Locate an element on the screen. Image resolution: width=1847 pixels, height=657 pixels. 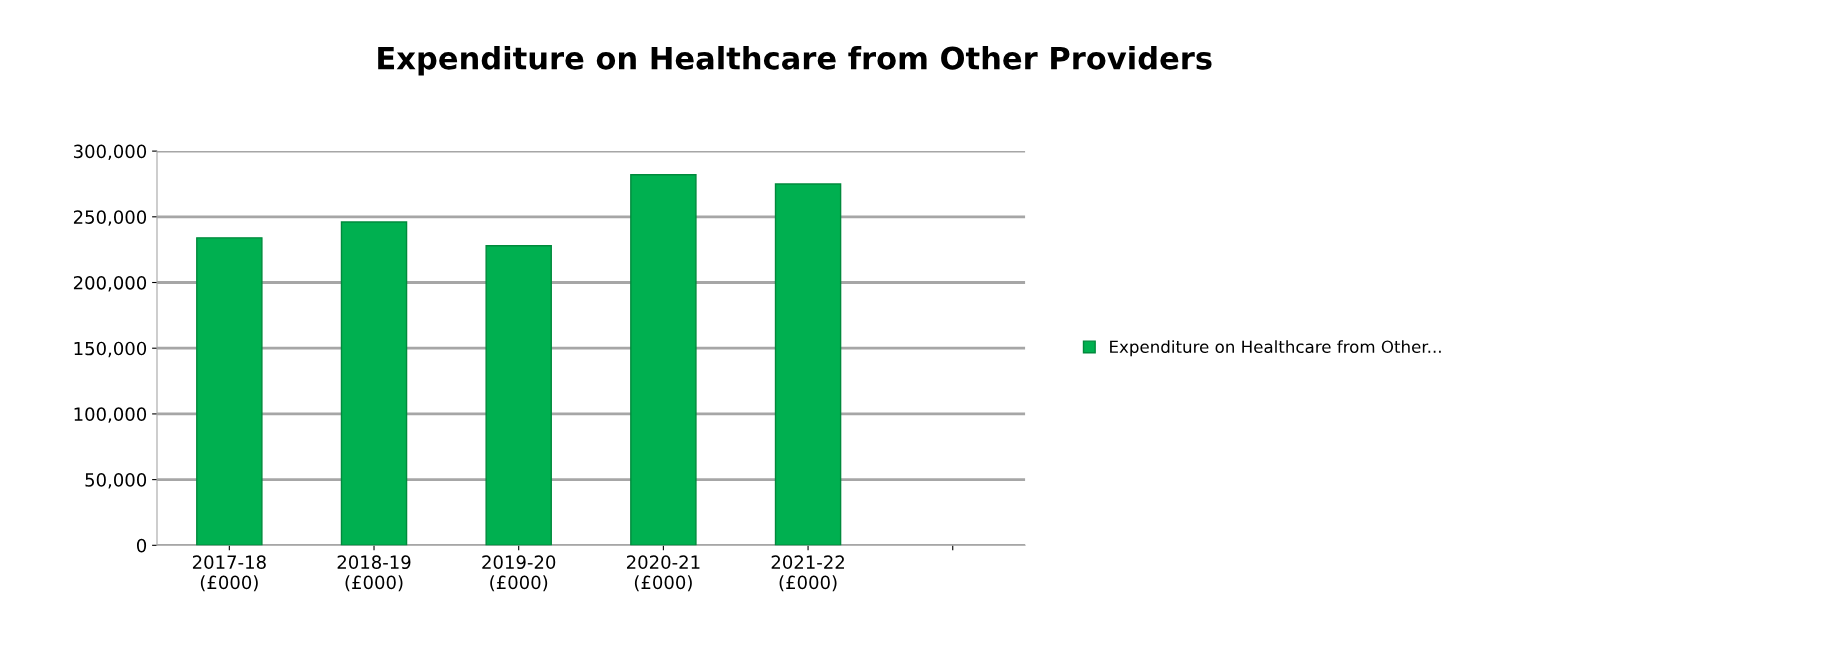
y-tick-label: 50,000 is located at coordinates (116, 481).